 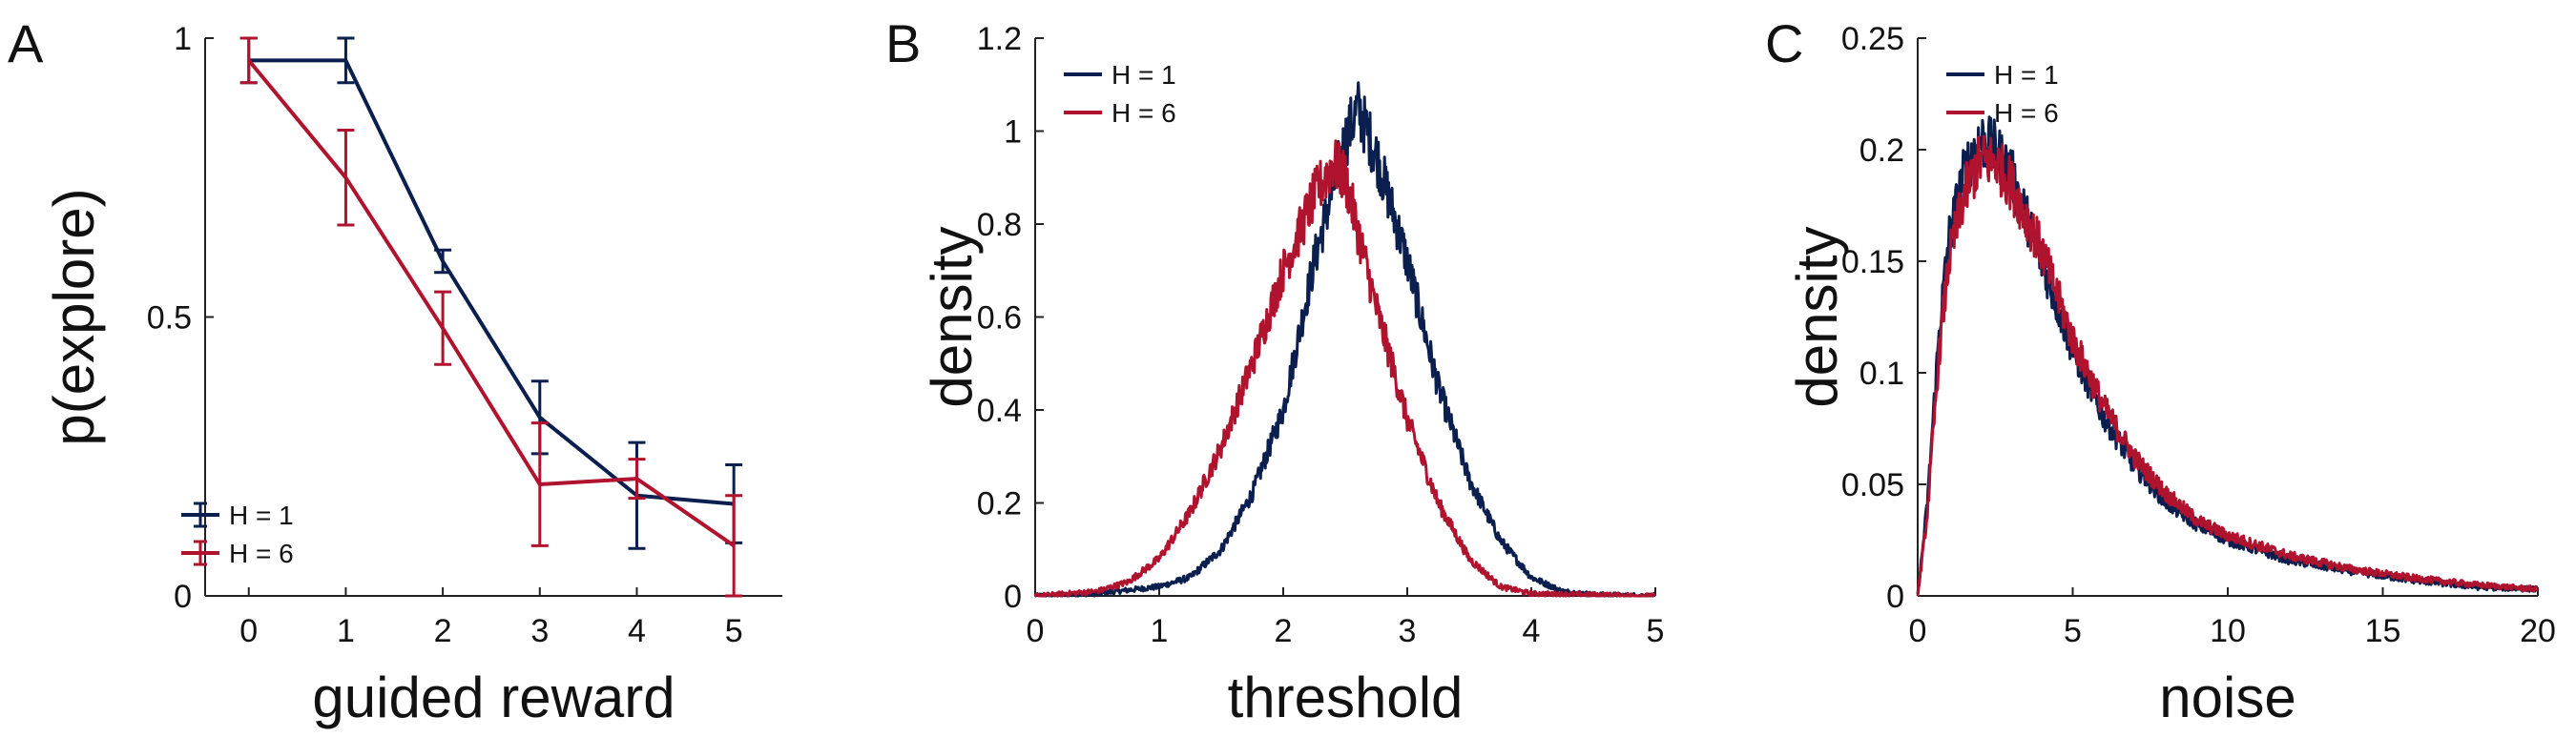 What do you see at coordinates (491, 282) in the screenshot?
I see `series-line-h1` at bounding box center [491, 282].